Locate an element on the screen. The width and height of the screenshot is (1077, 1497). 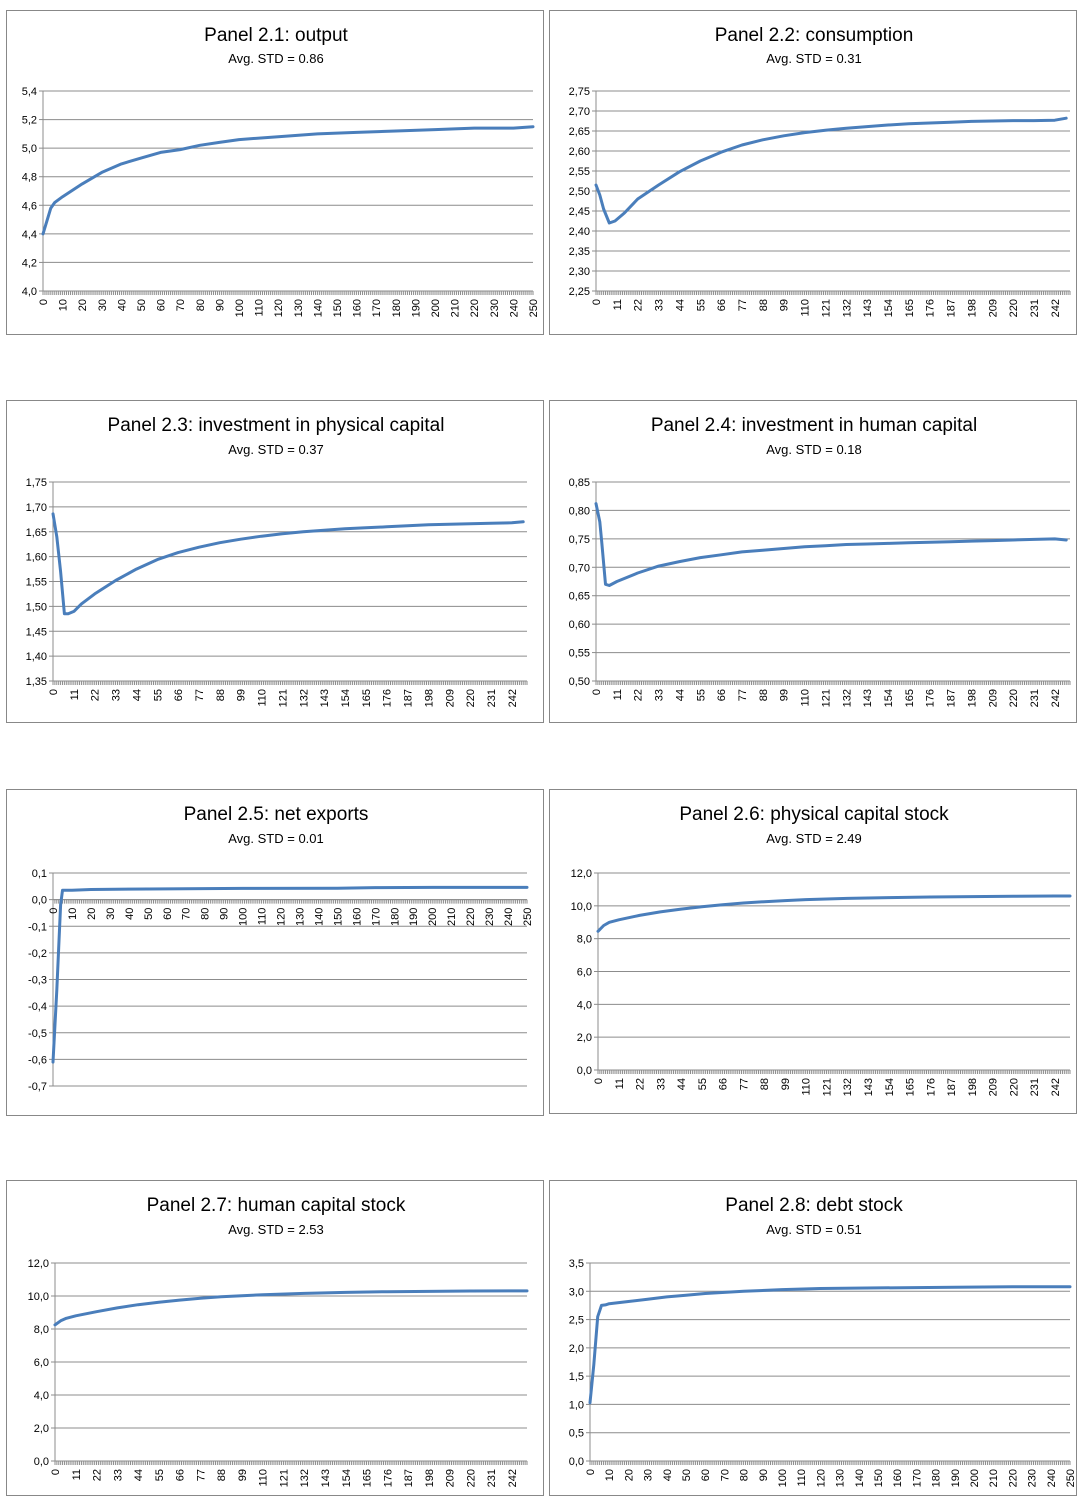
x-tick-label: 250 is located at coordinates (534, 308).